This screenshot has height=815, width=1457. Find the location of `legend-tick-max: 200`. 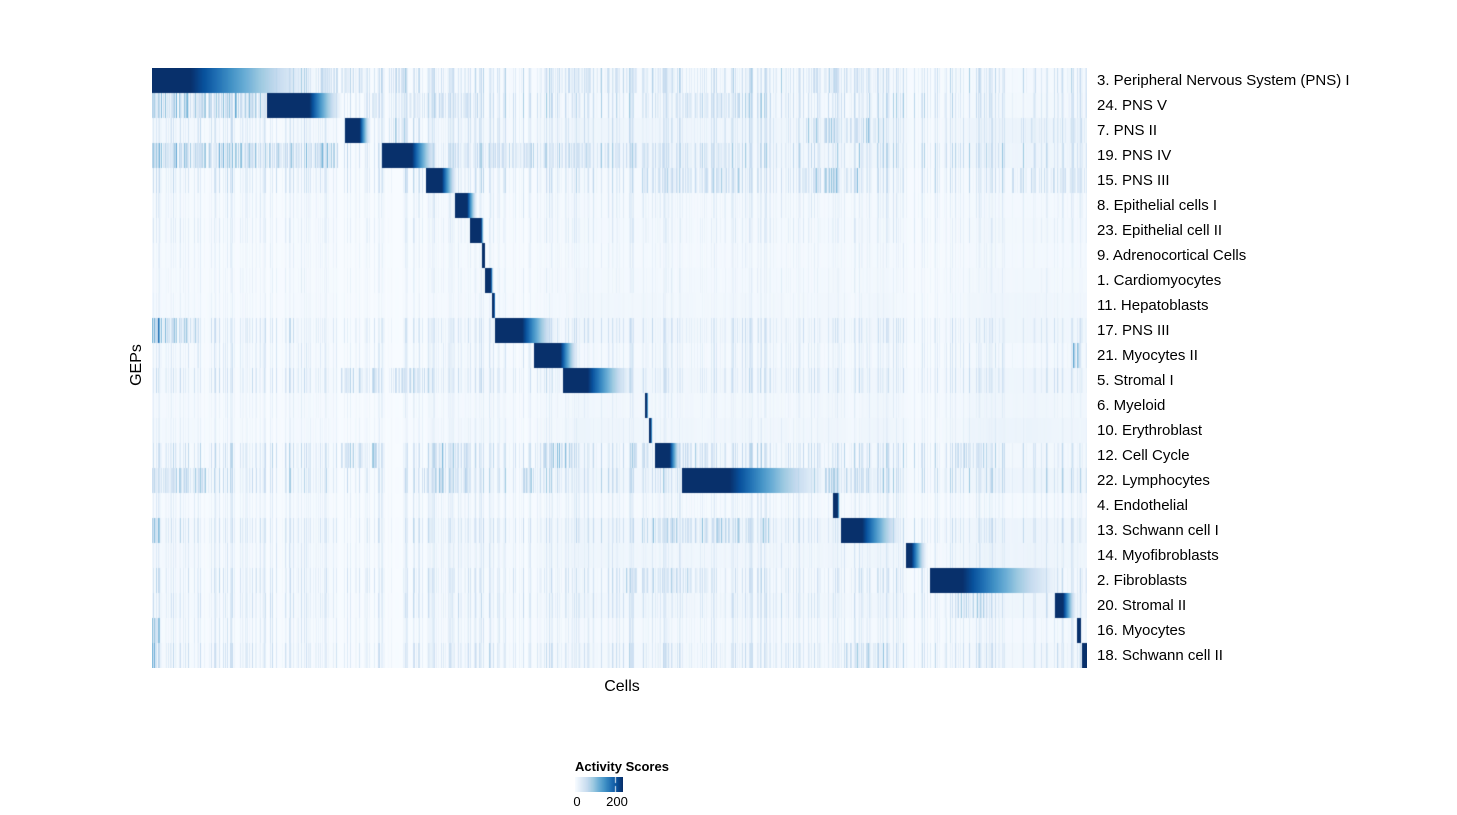

legend-tick-max: 200 is located at coordinates (617, 801).